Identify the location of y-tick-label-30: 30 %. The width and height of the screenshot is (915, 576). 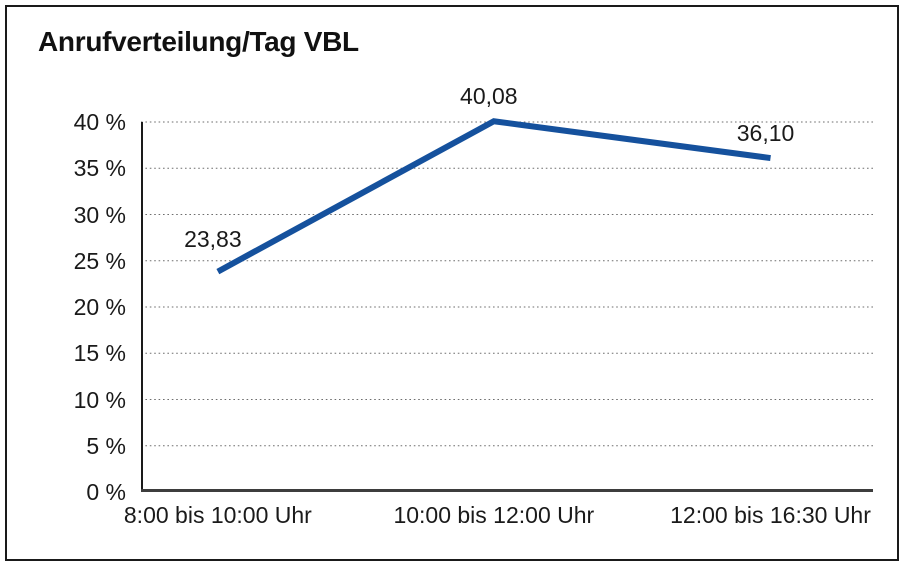
(99, 214).